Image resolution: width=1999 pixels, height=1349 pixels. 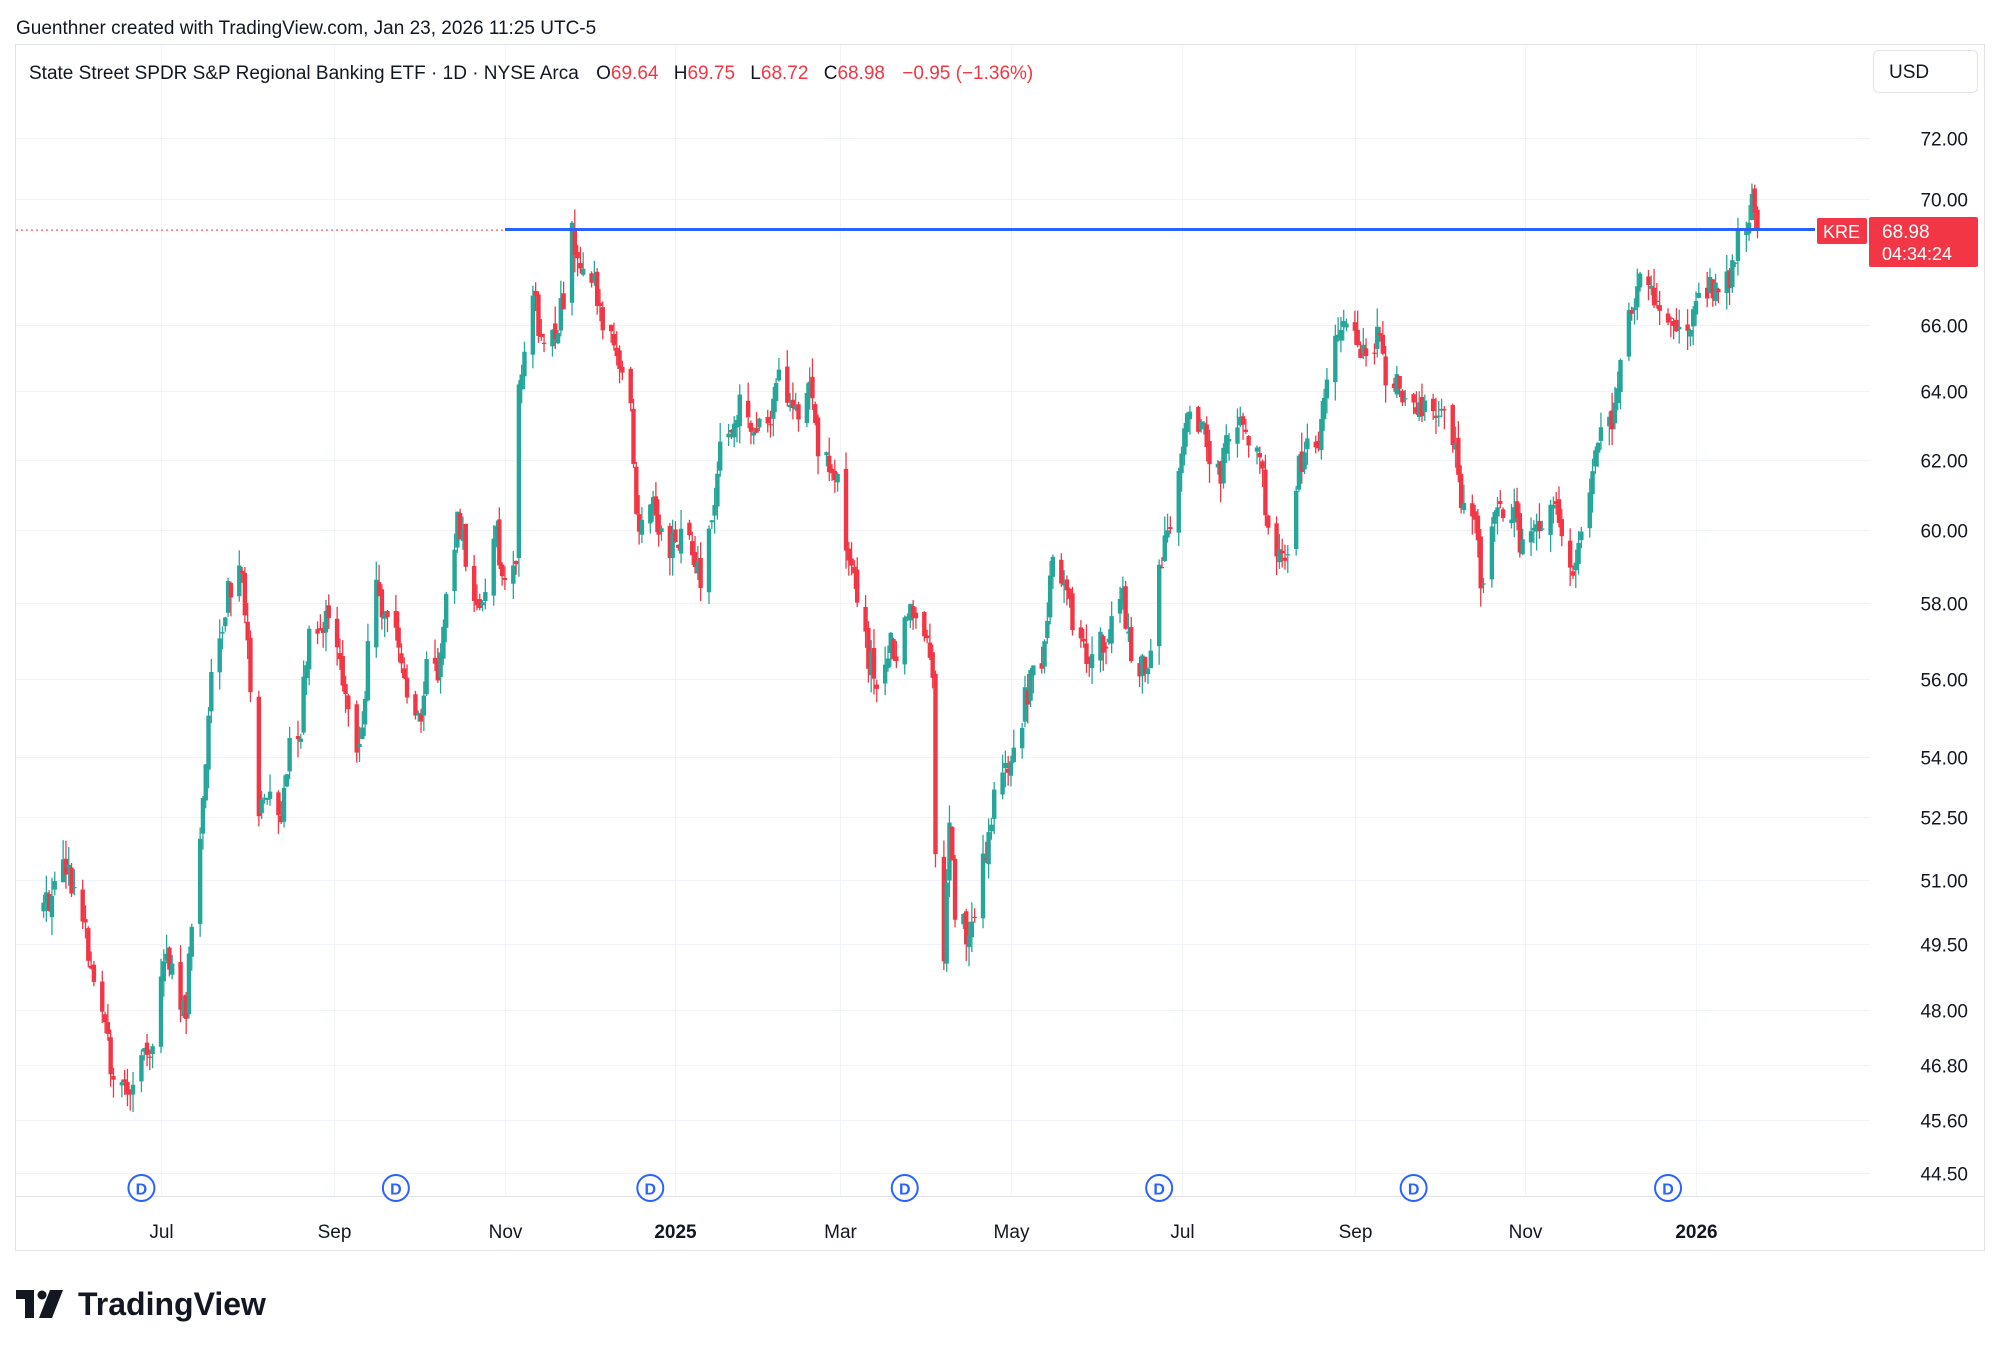 What do you see at coordinates (1944, 1175) in the screenshot?
I see `price-tick-label: 44.50` at bounding box center [1944, 1175].